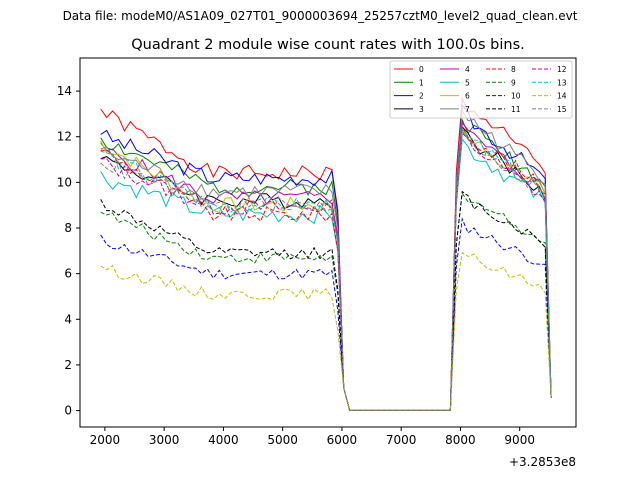  I want to click on legend-box, so click(481, 89).